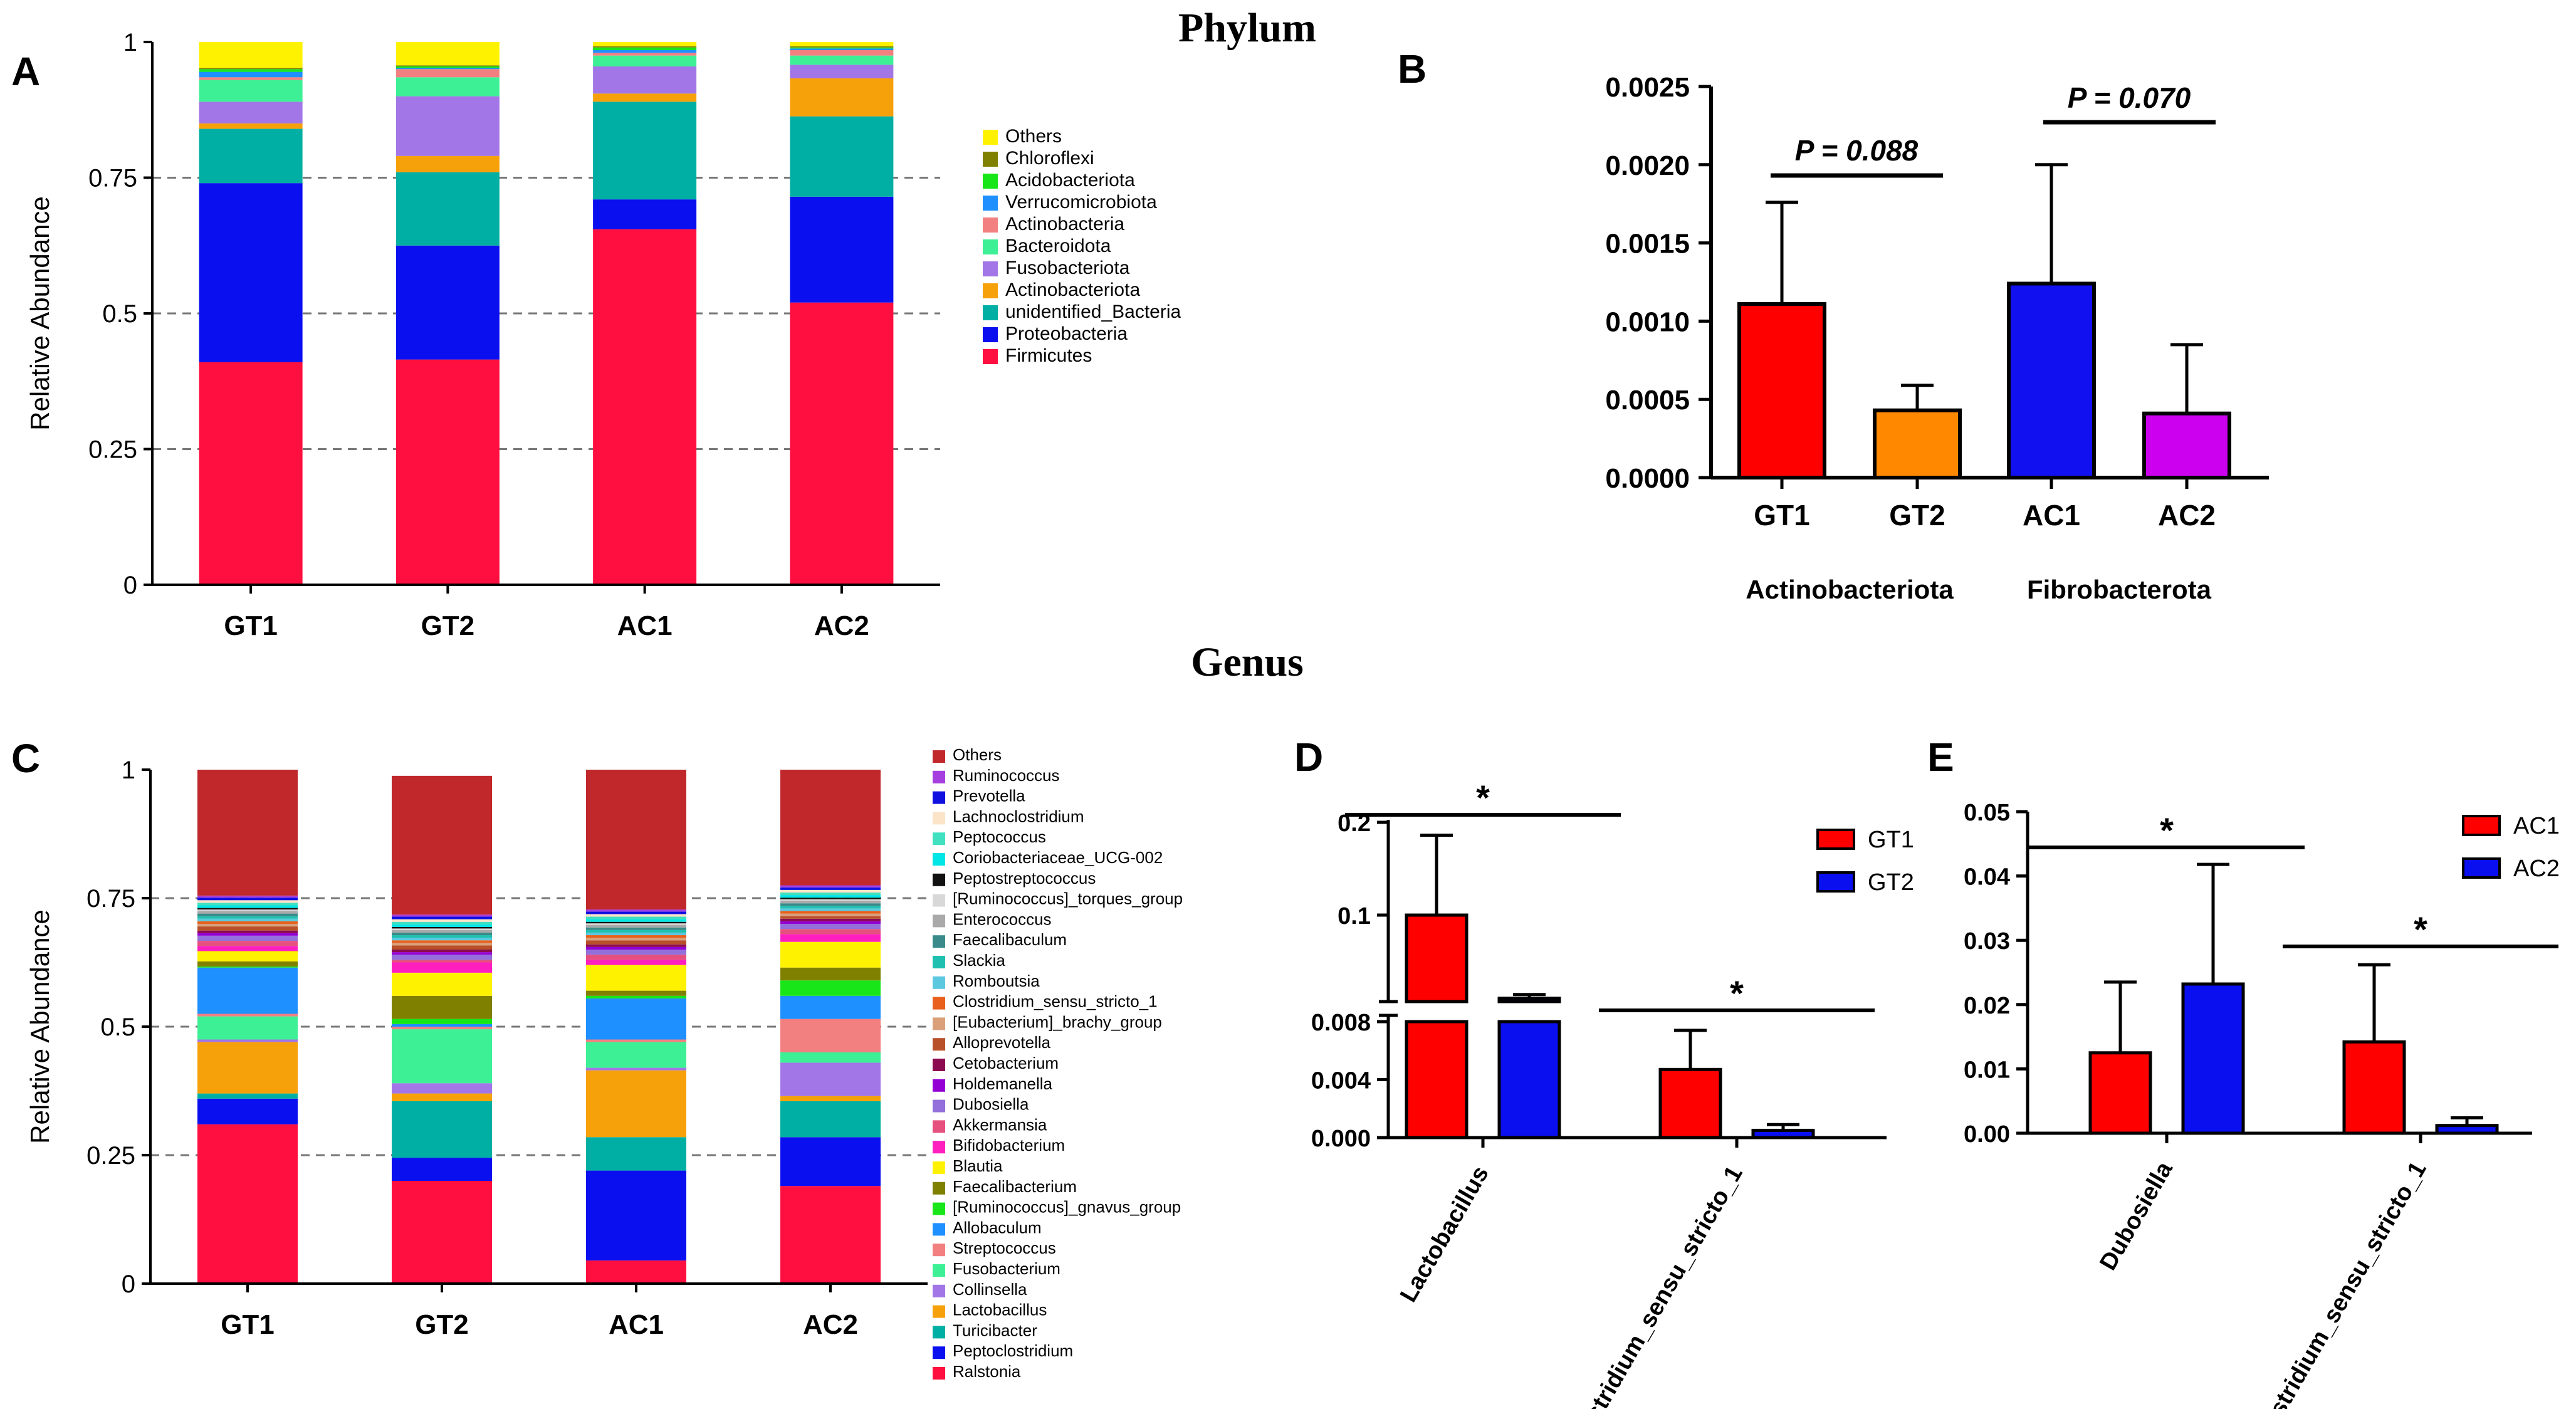 The image size is (2576, 1409). Describe the element at coordinates (1647, 244) in the screenshot. I see `y-tick-label: 0.0015` at that location.